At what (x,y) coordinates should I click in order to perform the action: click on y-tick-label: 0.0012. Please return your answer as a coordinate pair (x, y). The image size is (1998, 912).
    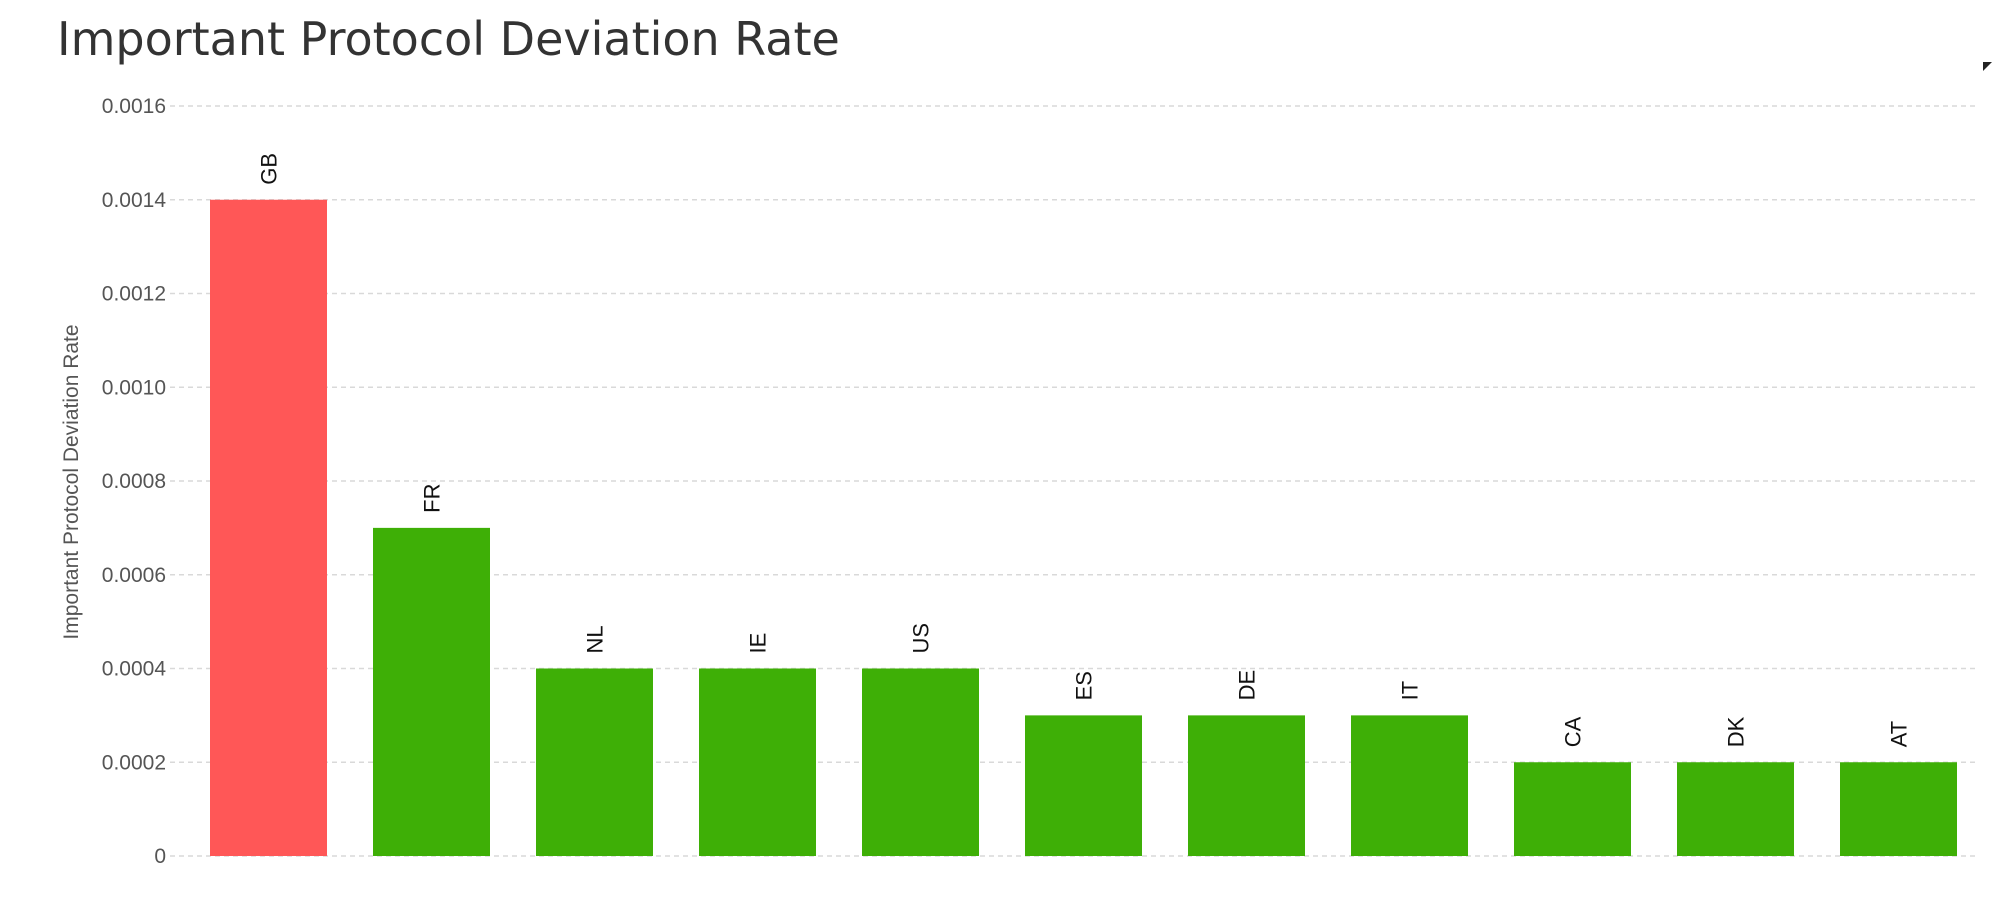
    Looking at the image, I should click on (134, 294).